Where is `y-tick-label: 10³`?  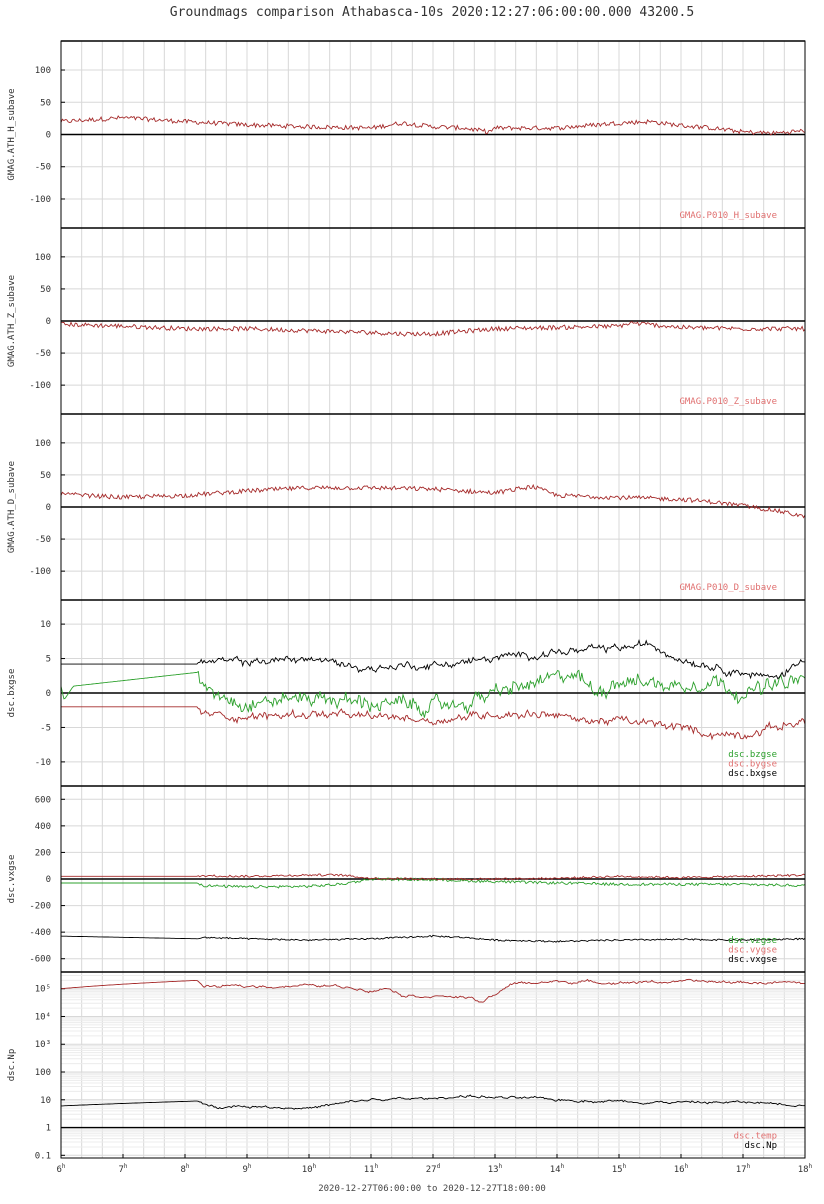 y-tick-label: 10³ is located at coordinates (43, 1045).